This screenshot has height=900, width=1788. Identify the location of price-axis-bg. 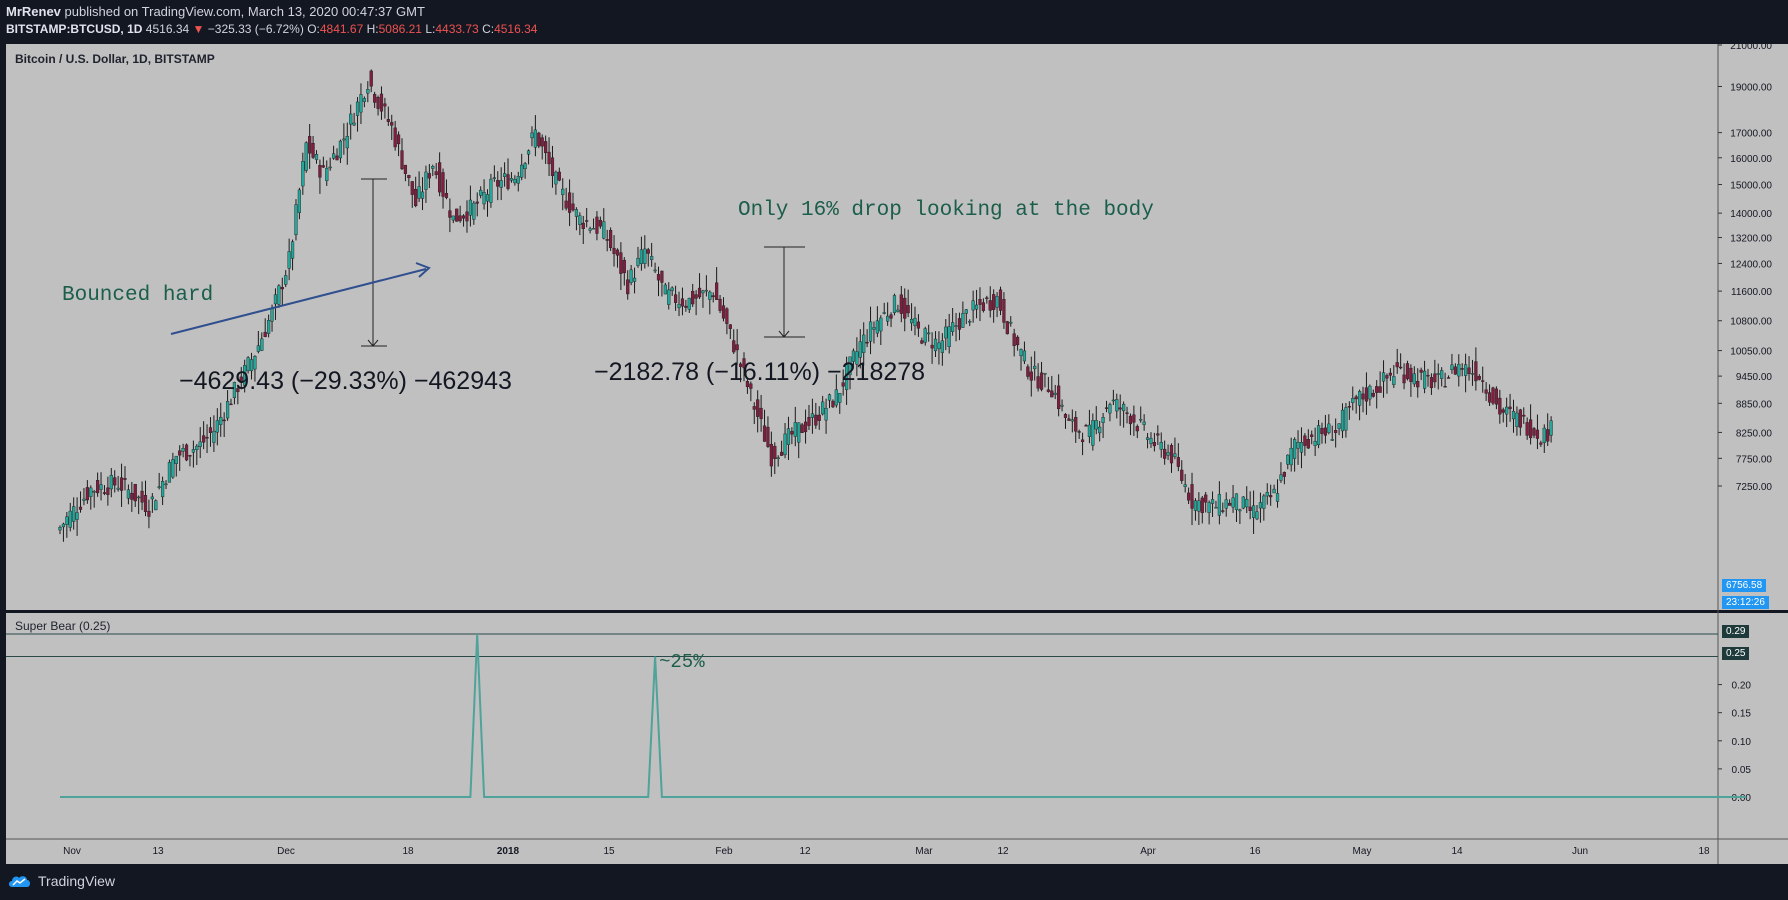
(1753, 327).